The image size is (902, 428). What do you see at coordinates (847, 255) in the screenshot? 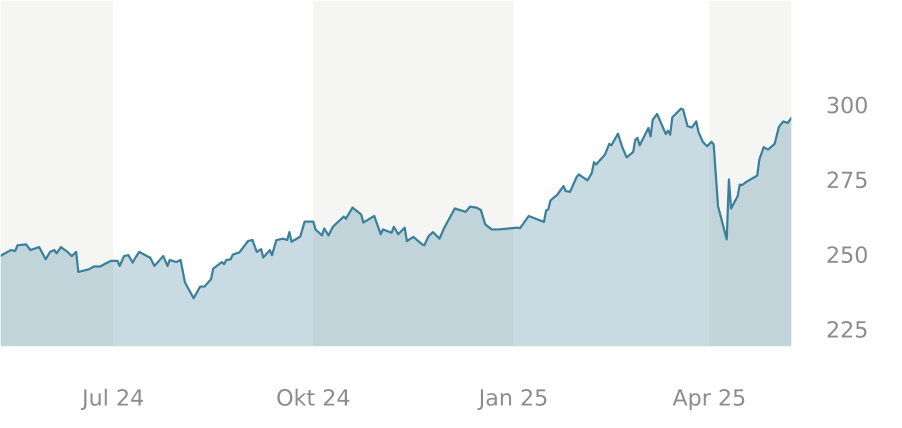
I see `y-tick-label: 250` at bounding box center [847, 255].